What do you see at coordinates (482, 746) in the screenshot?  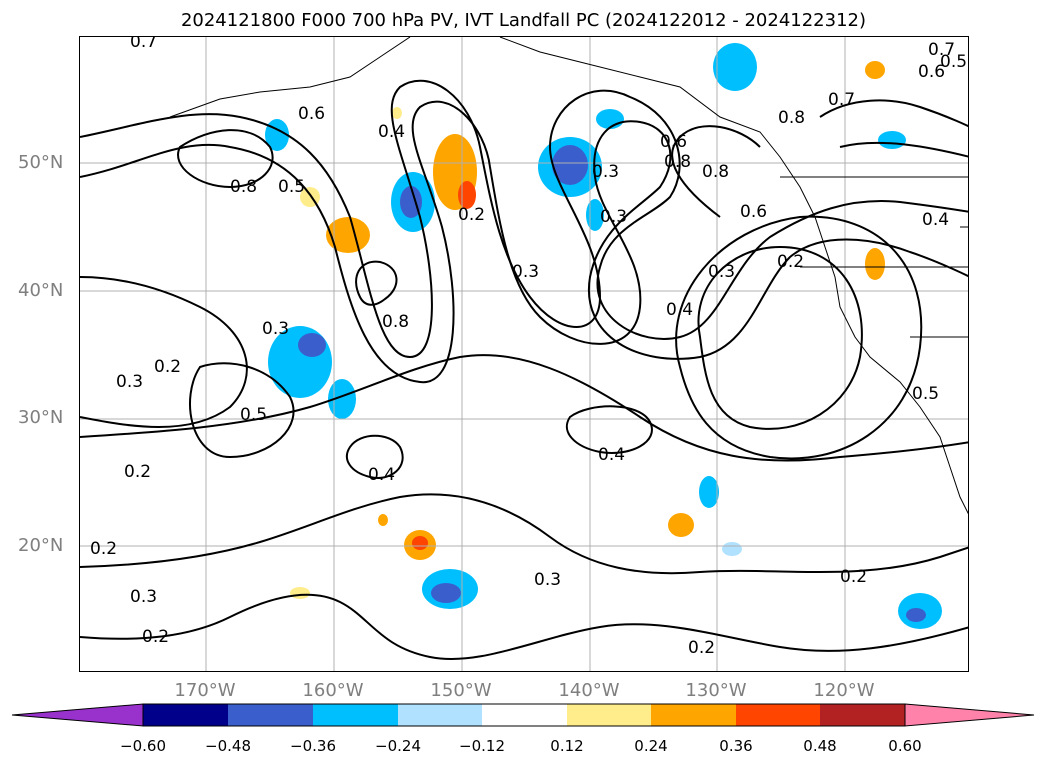 I see `colorbar-tick: −0.12` at bounding box center [482, 746].